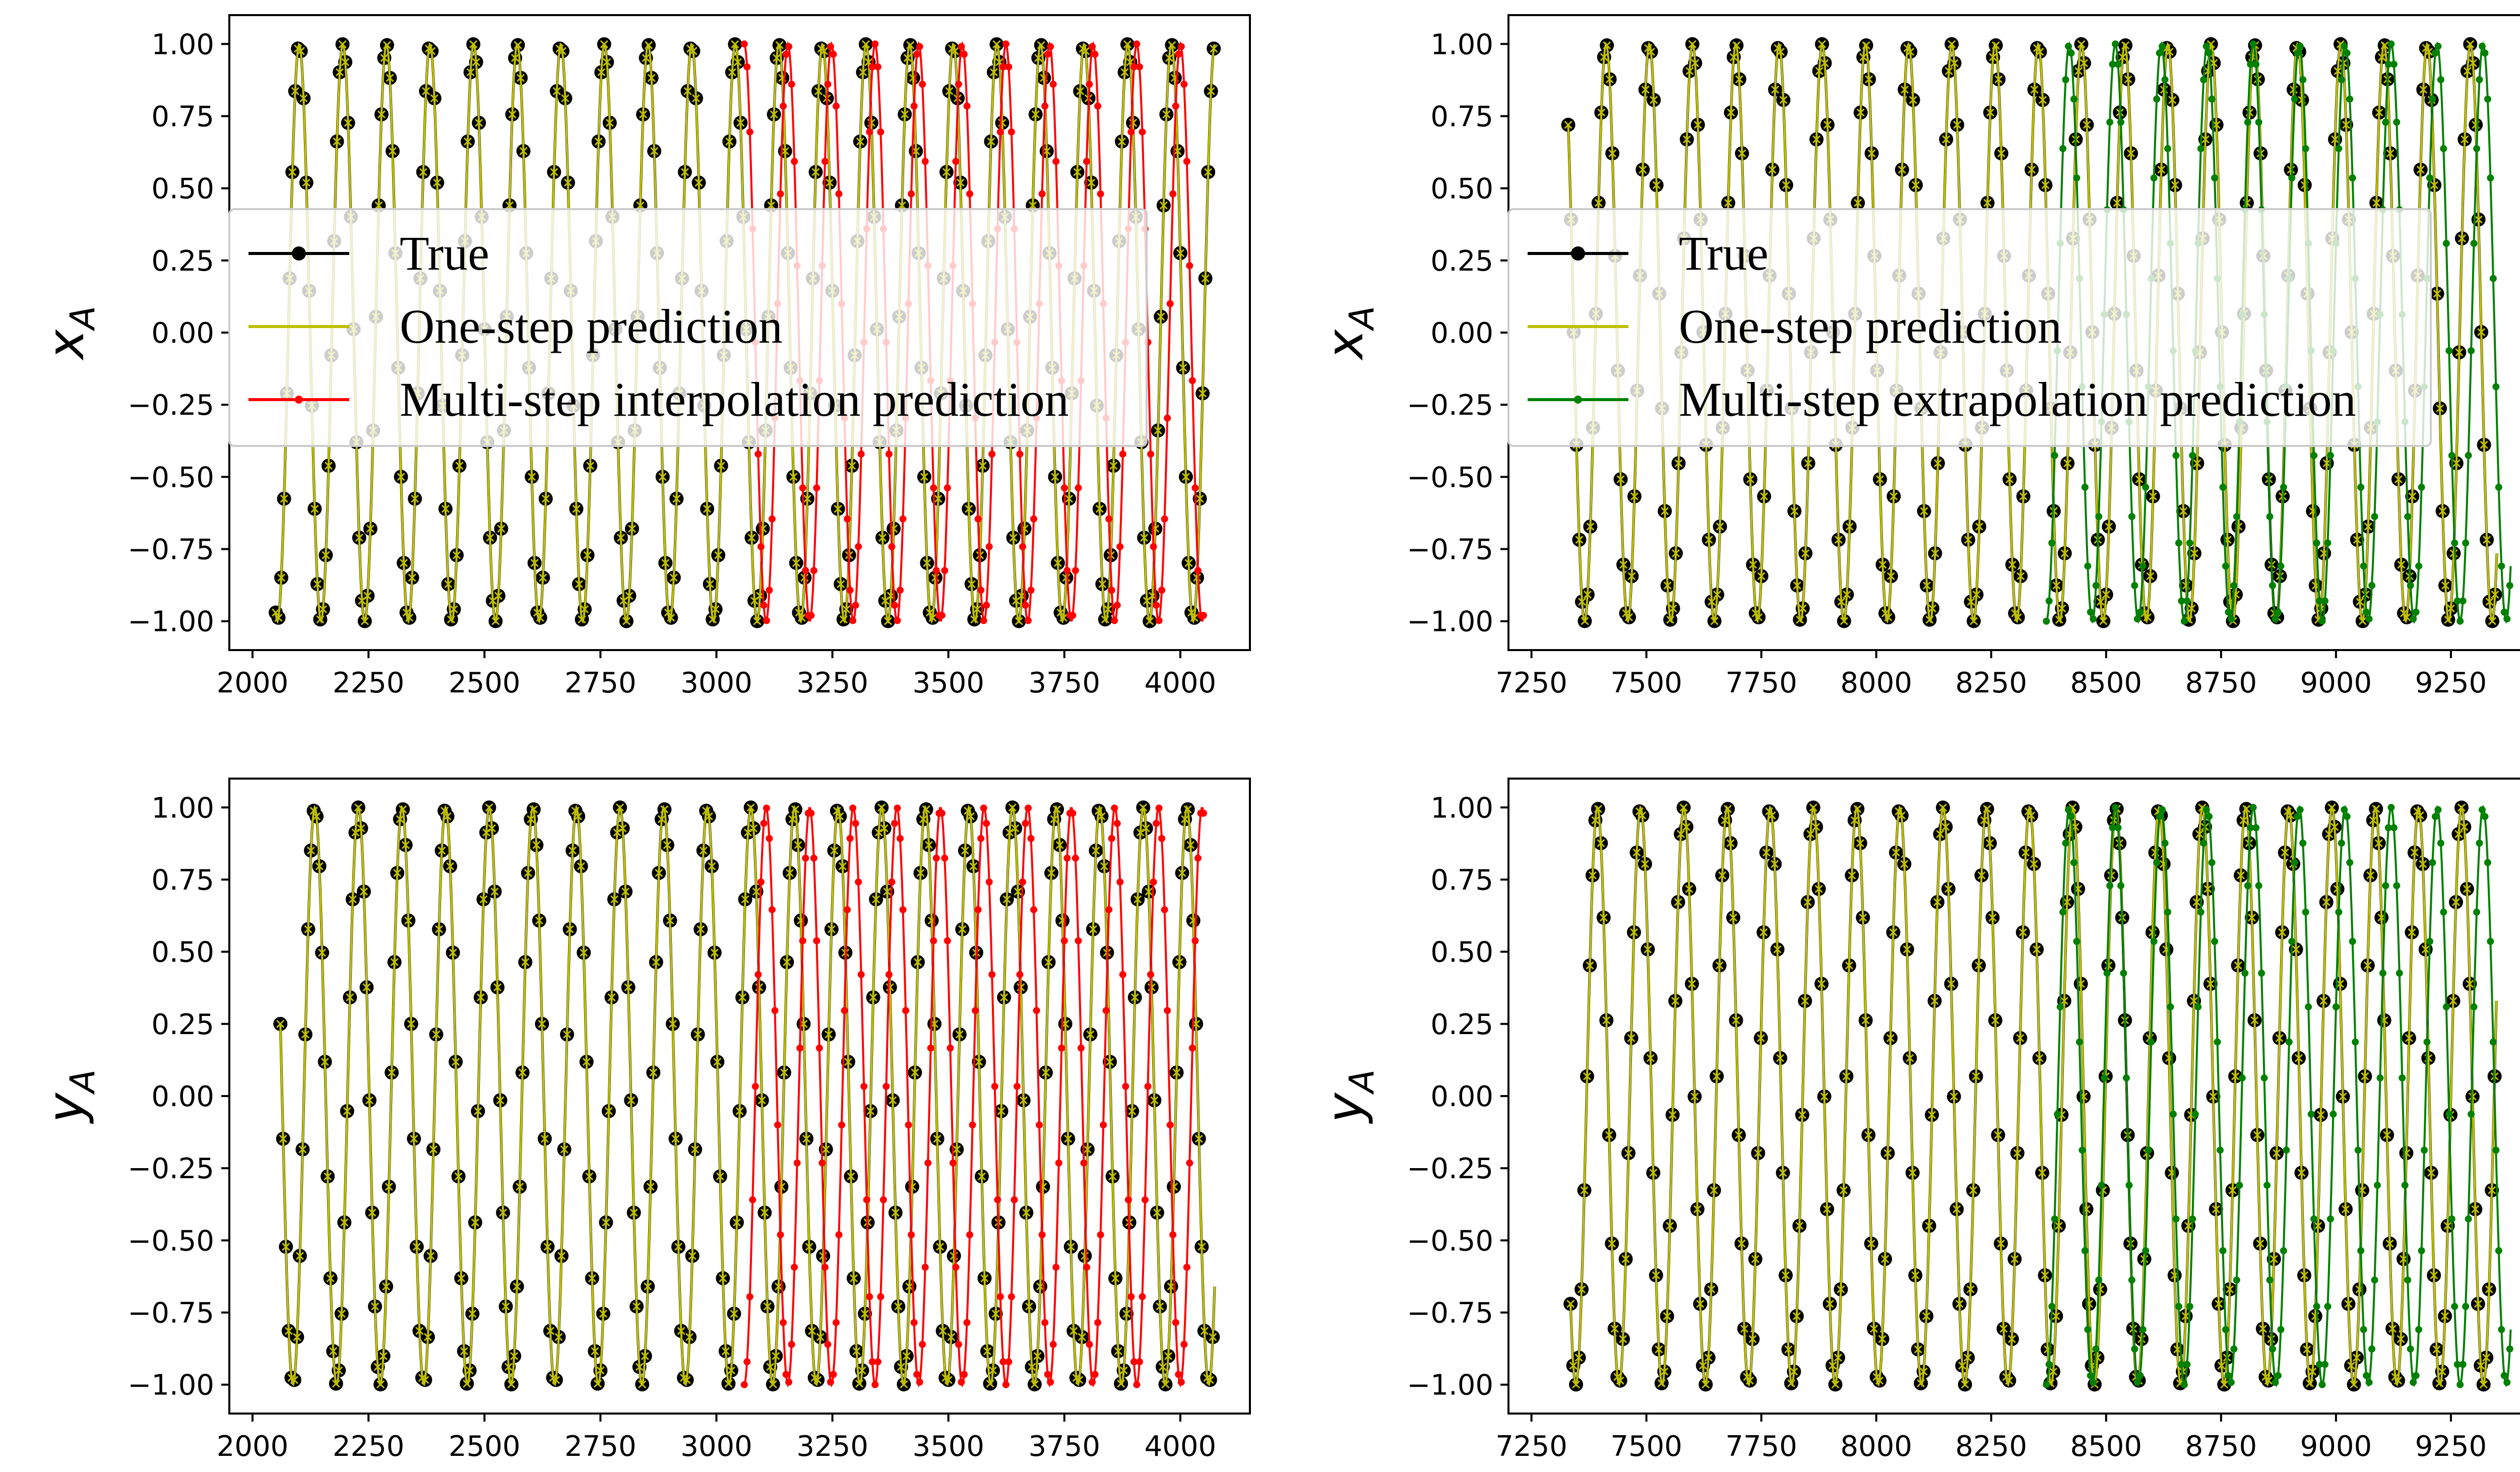  I want to click on y-tick-label: 1.00, so click(1461, 44).